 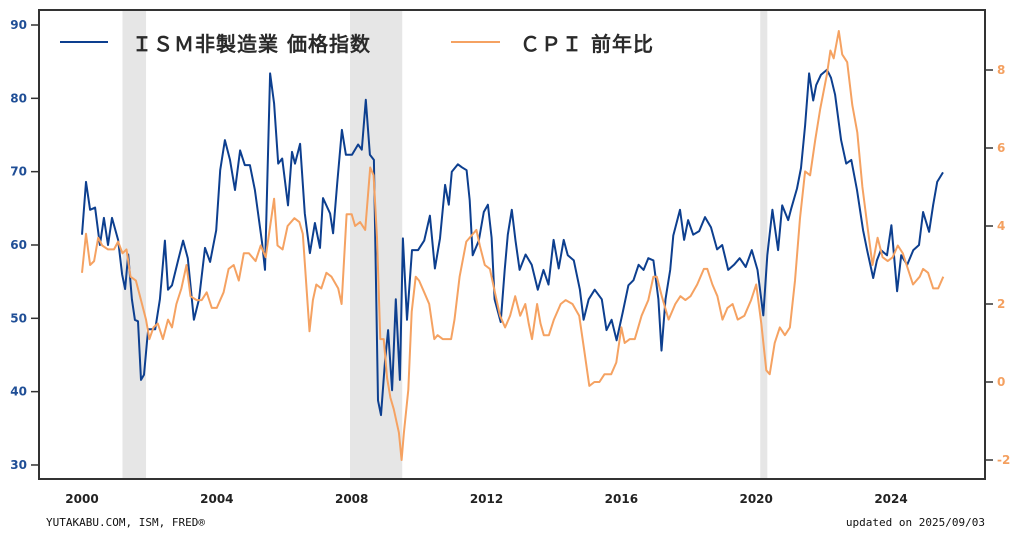 I want to click on left-tick-label: 30, so click(x=18, y=465).